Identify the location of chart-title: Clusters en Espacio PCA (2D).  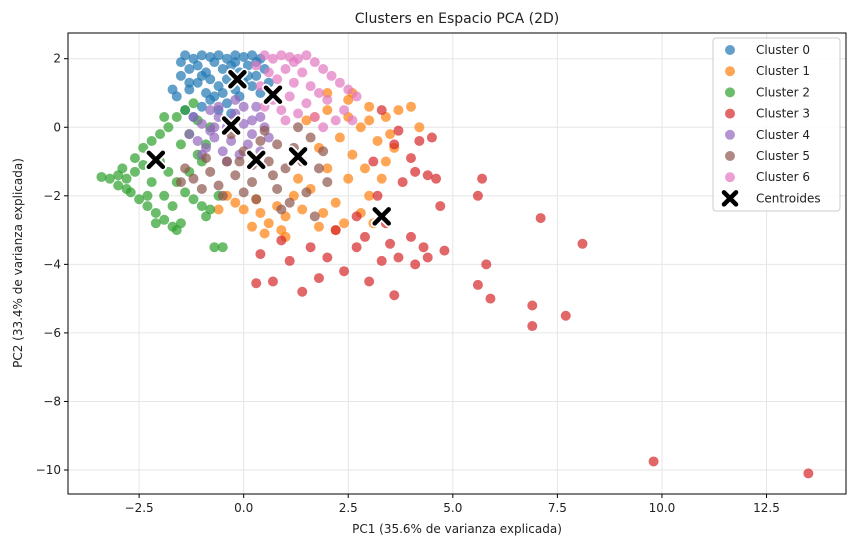
(457, 19).